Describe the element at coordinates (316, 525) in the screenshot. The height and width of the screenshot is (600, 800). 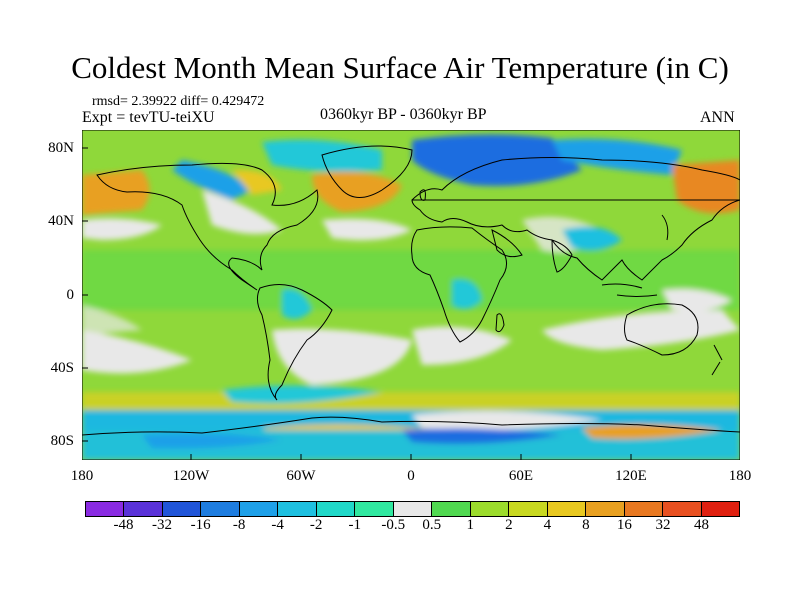
I see `colorbar-label: -2` at that location.